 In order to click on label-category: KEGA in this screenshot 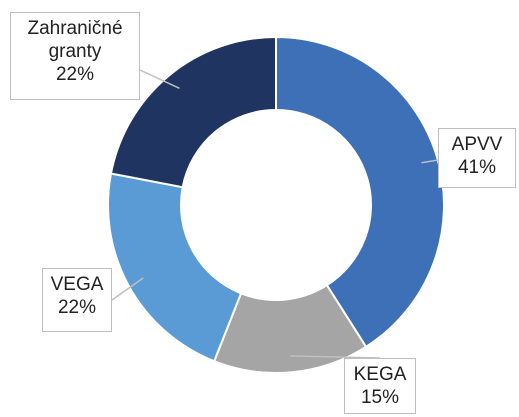, I will do `click(380, 374)`.